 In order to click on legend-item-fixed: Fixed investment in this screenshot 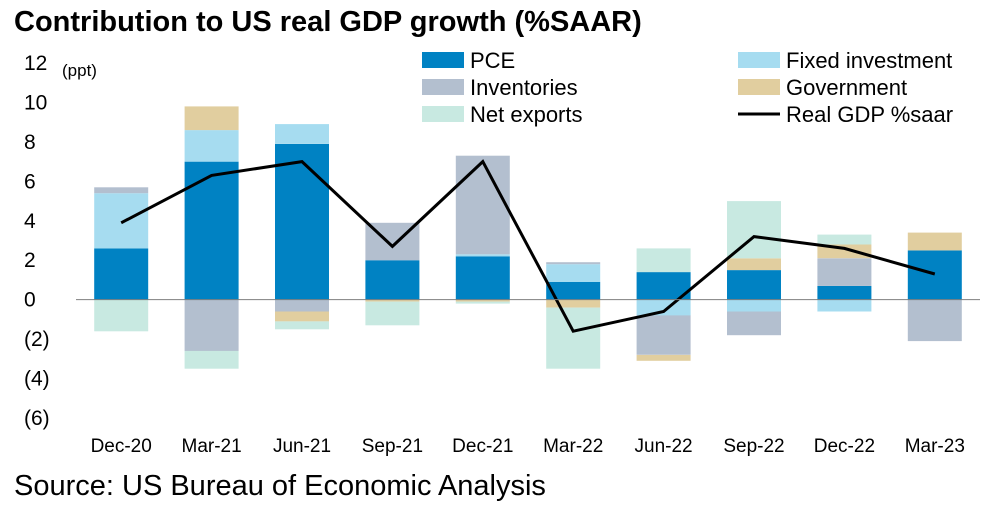, I will do `click(845, 60)`.